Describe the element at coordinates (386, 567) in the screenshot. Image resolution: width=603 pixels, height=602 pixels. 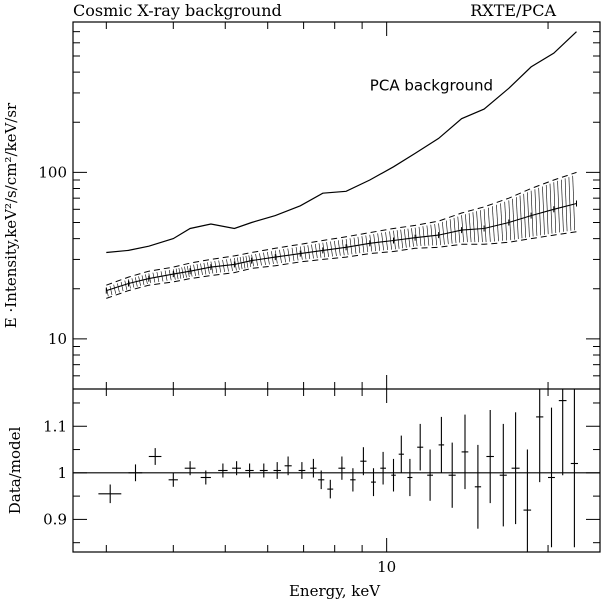
I see `x-tick-label: 10` at that location.